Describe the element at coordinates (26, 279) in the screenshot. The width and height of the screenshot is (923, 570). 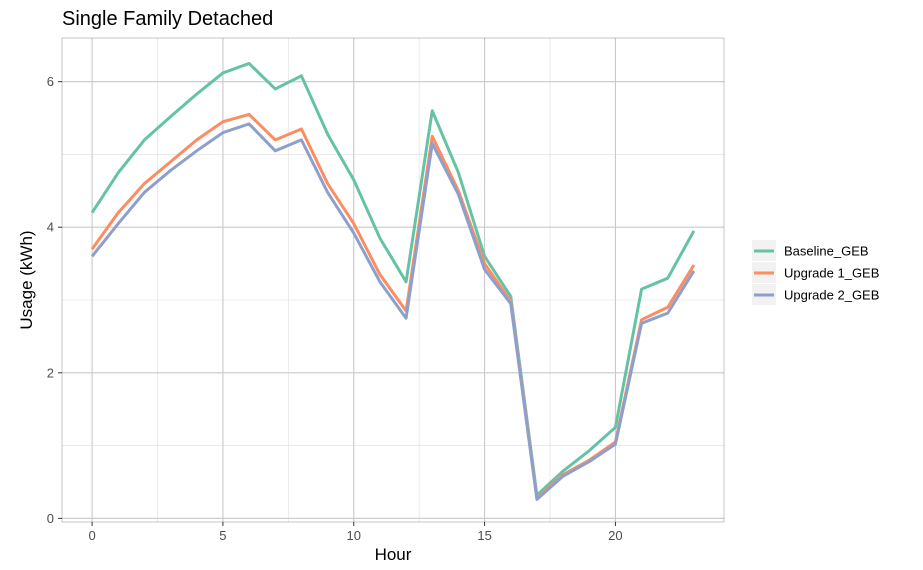
I see `y-axis-title: Usage (kWh)` at that location.